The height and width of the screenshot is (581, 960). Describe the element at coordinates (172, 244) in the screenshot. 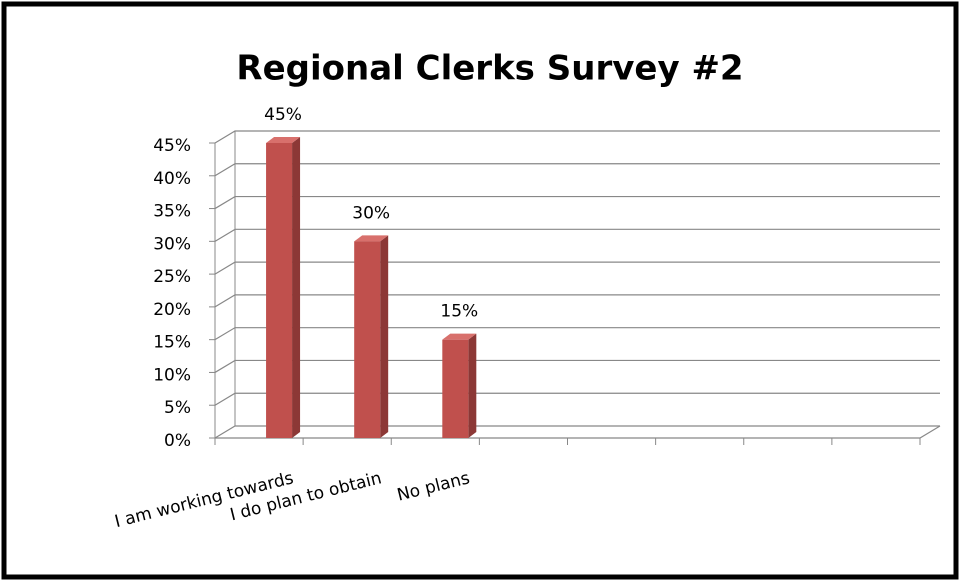

I see `y-tick-label: 30%` at that location.